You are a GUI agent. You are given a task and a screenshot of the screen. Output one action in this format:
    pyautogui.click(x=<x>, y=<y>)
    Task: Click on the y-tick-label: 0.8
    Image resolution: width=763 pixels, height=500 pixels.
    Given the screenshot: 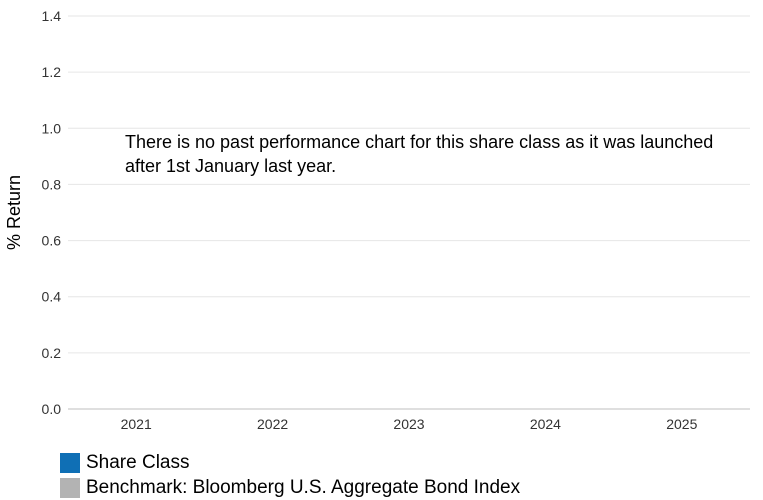 What is the action you would take?
    pyautogui.click(x=52, y=184)
    